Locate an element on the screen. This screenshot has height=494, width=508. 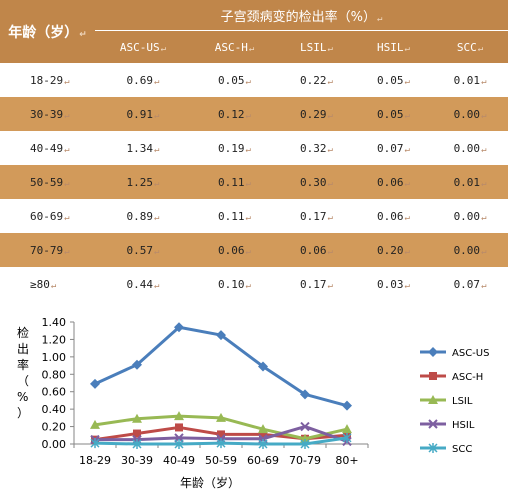
rate-cell: 1.34↵ is located at coordinates (143, 148).